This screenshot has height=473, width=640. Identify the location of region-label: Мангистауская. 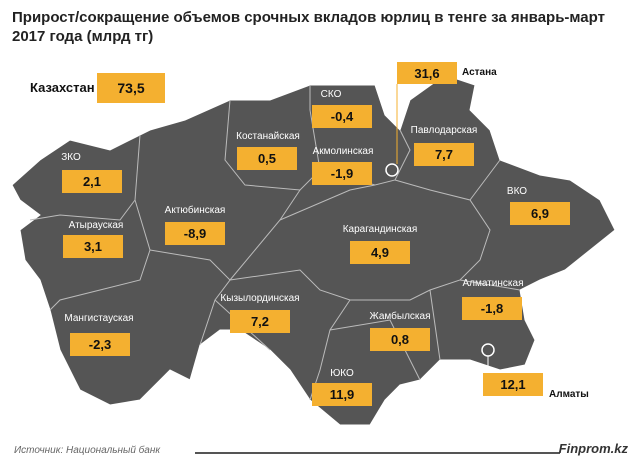
(99, 318).